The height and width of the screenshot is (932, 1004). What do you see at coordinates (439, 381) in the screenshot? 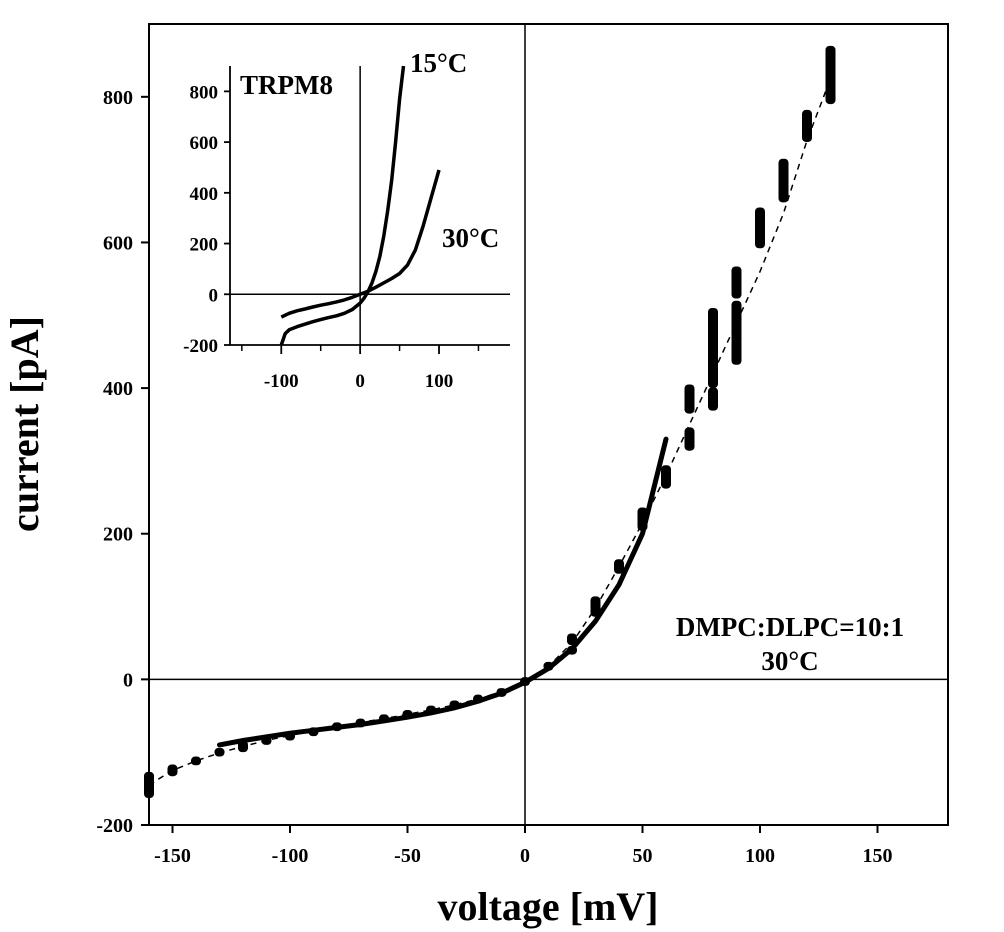
I see `inset-x-tick-label: 100` at bounding box center [439, 381].